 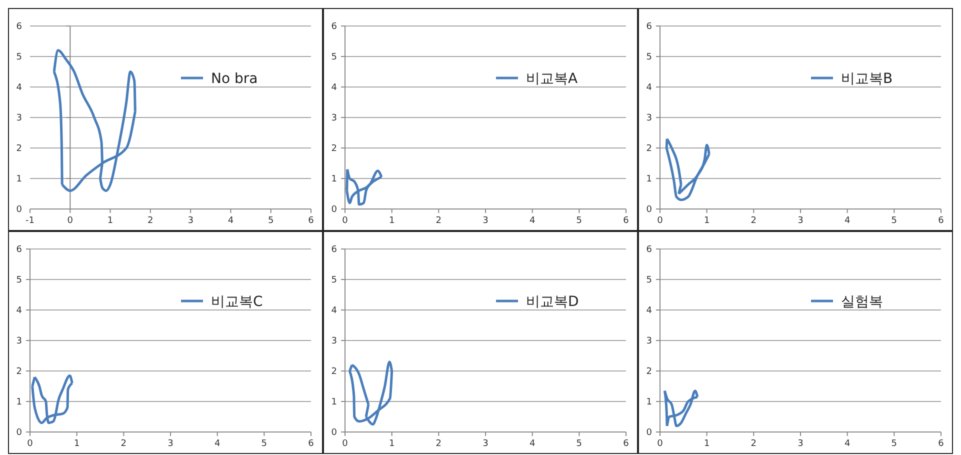 I want to click on legend-label: 비교복A, so click(x=552, y=79).